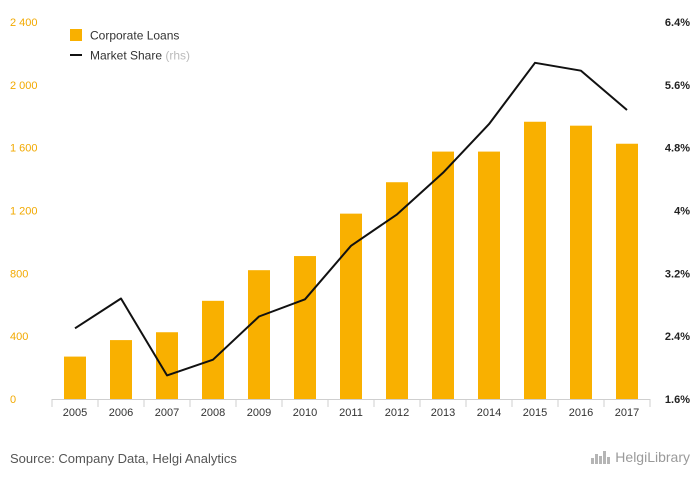 This screenshot has width=700, height=483. Describe the element at coordinates (75, 377) in the screenshot. I see `bar-2005` at that location.